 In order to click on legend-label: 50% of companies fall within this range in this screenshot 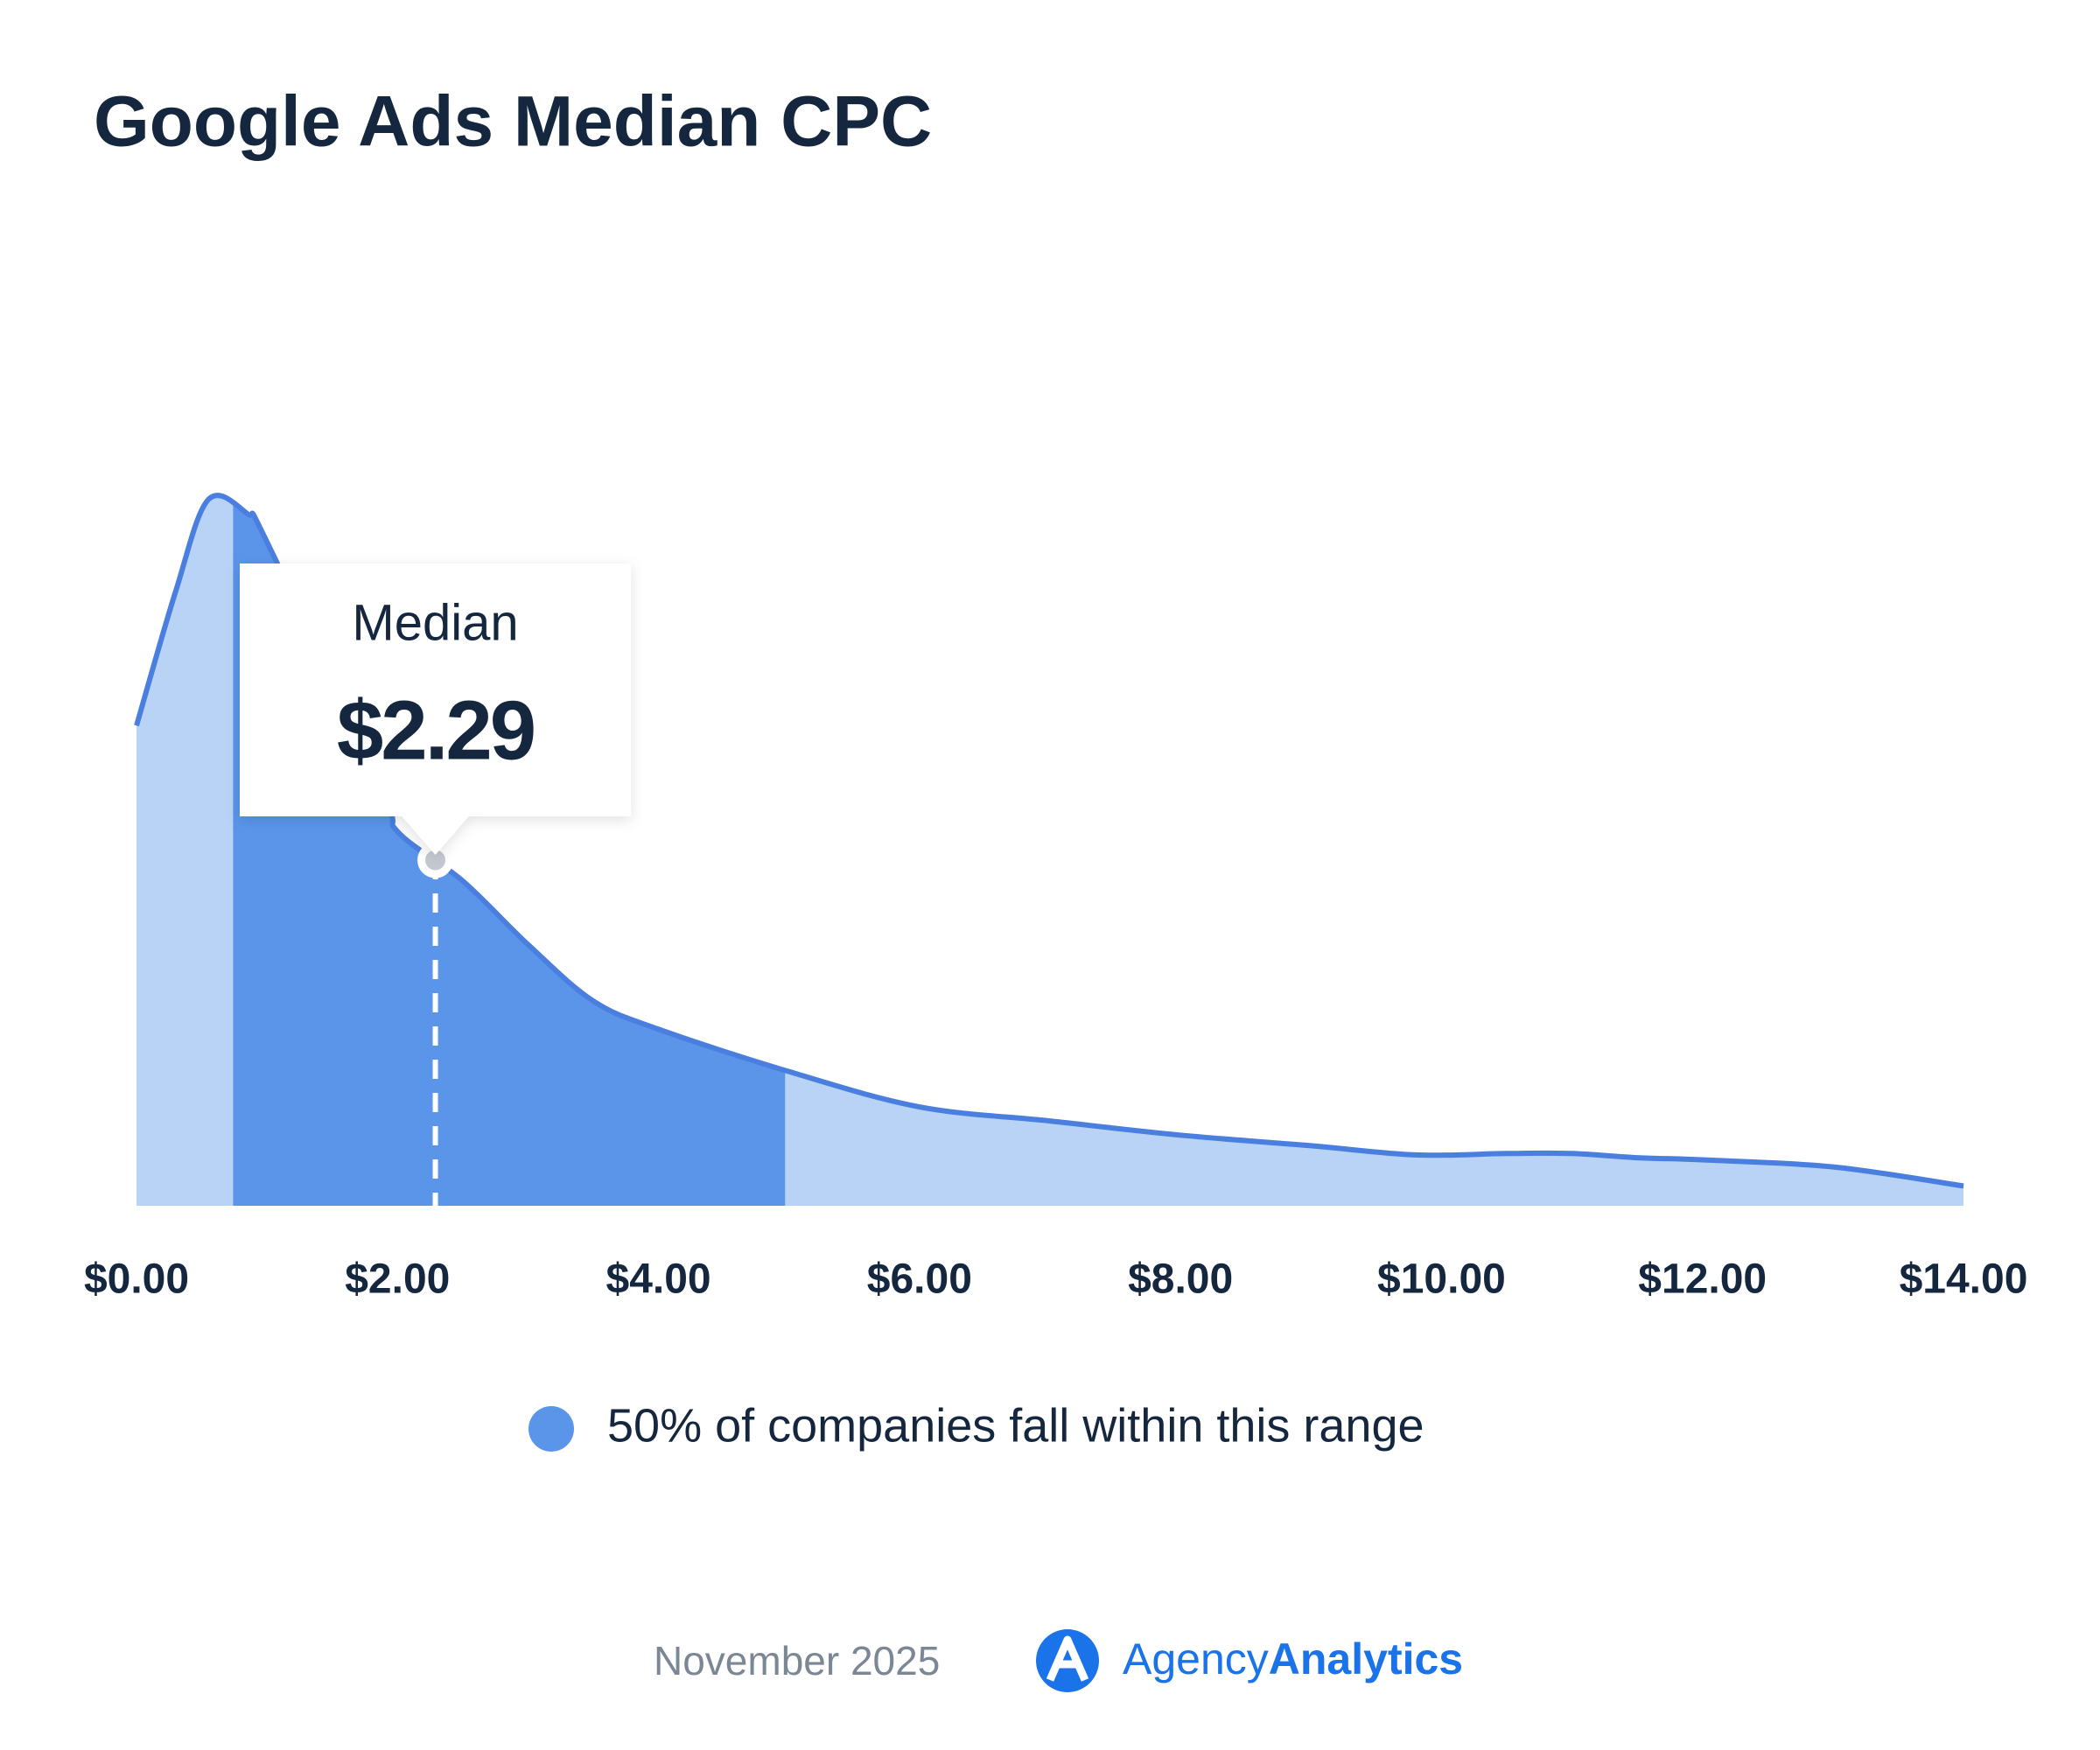, I will do `click(1015, 1425)`.